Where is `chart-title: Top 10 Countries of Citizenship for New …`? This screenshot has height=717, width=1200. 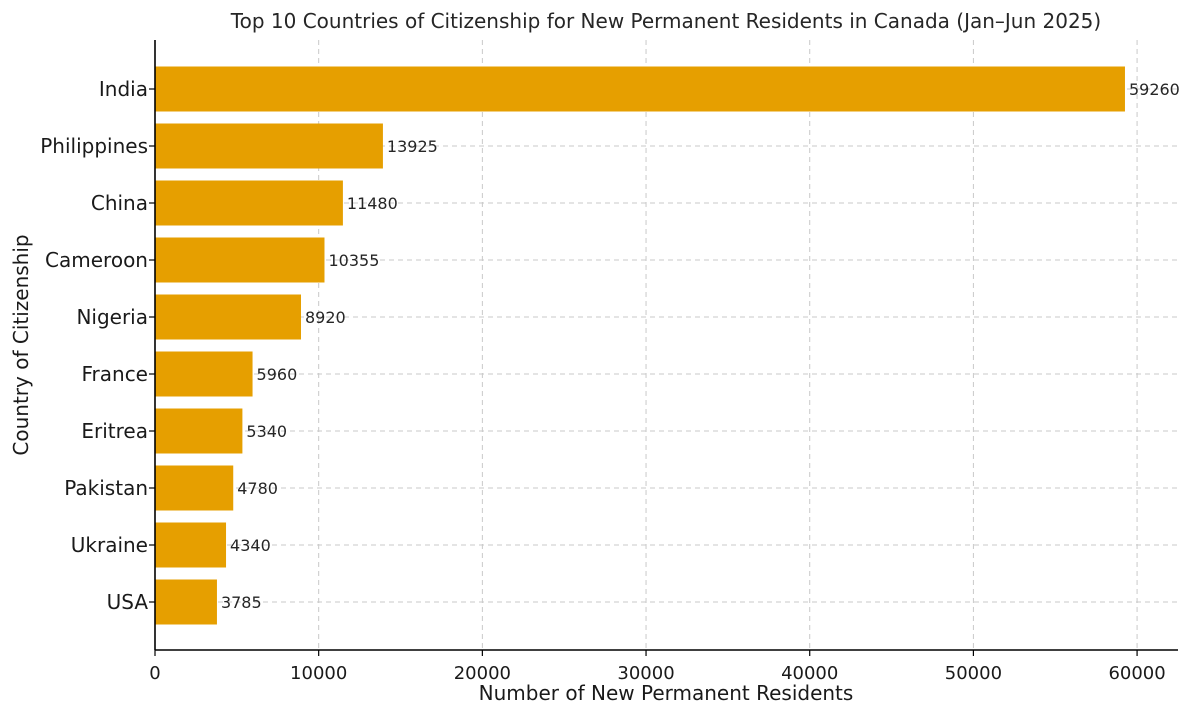
chart-title: Top 10 Countries of Citizenship for New … is located at coordinates (665, 21).